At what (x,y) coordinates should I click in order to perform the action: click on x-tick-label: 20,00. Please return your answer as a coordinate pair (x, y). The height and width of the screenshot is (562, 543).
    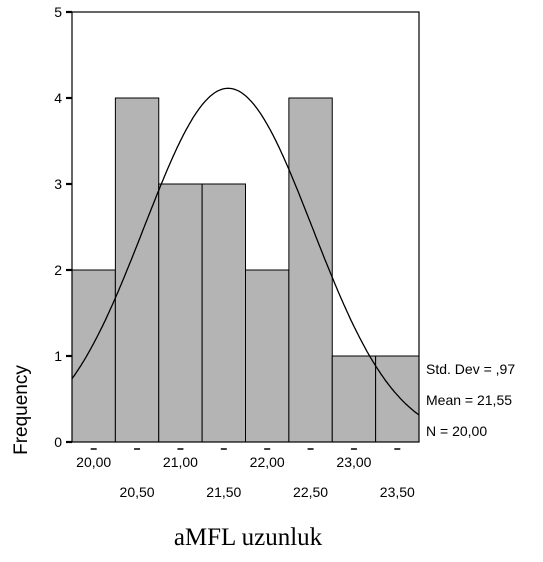
    Looking at the image, I should click on (93, 462).